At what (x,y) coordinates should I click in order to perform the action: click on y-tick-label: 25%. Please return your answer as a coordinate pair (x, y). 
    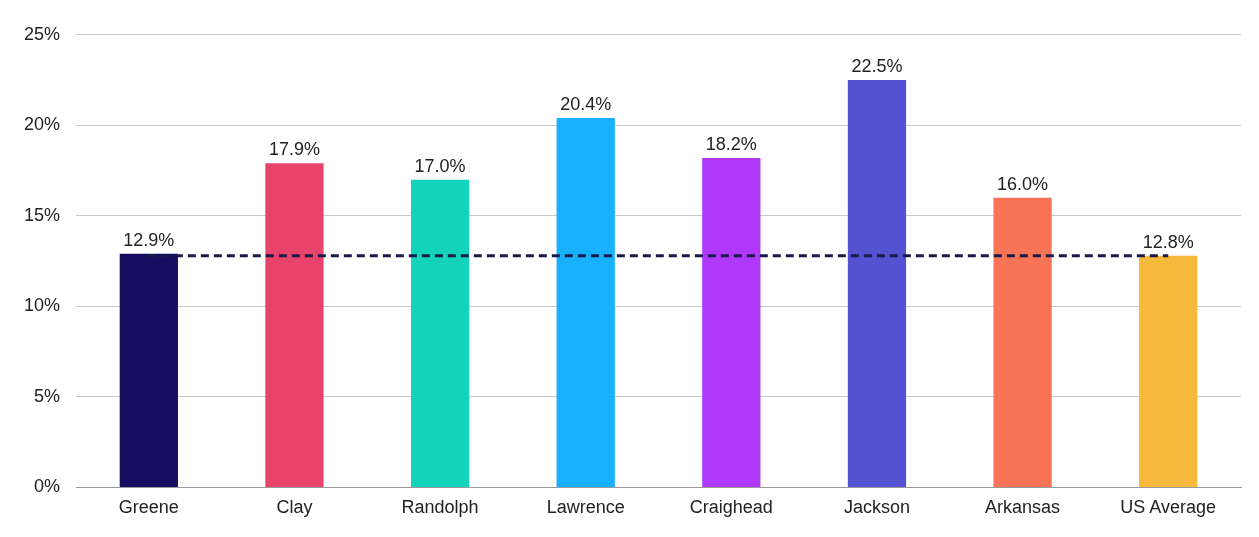
    Looking at the image, I should click on (42, 33).